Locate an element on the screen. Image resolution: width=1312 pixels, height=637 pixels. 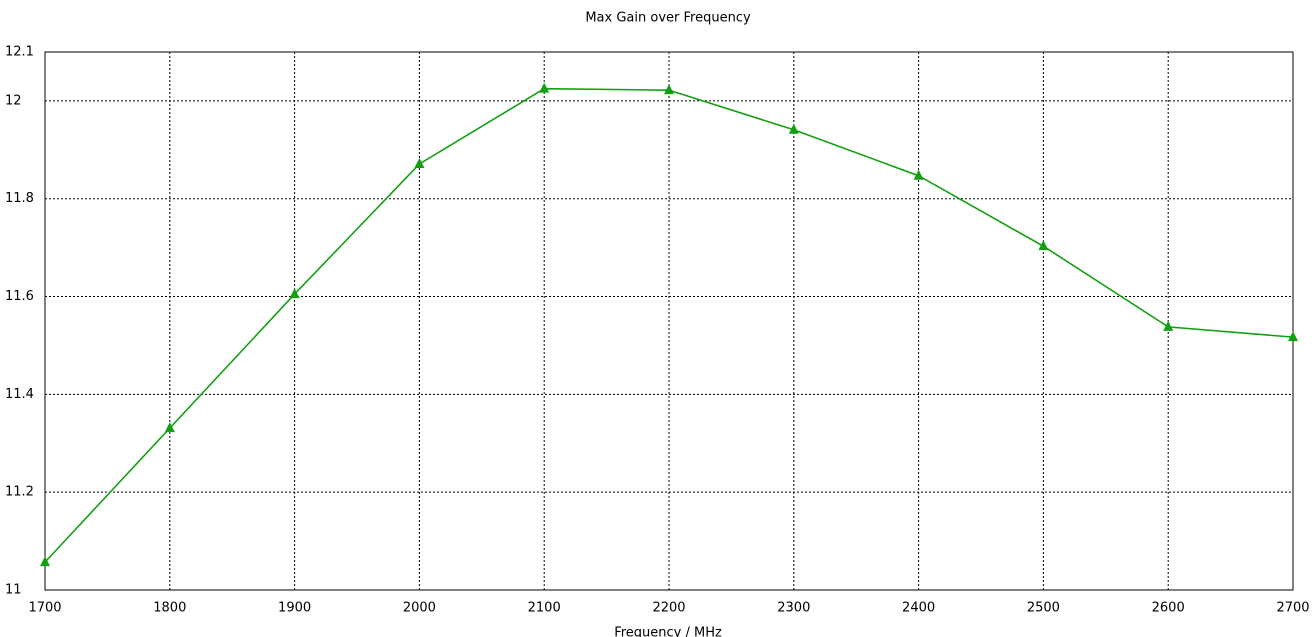
x-axis-label: Frequency / MHz is located at coordinates (668, 631).